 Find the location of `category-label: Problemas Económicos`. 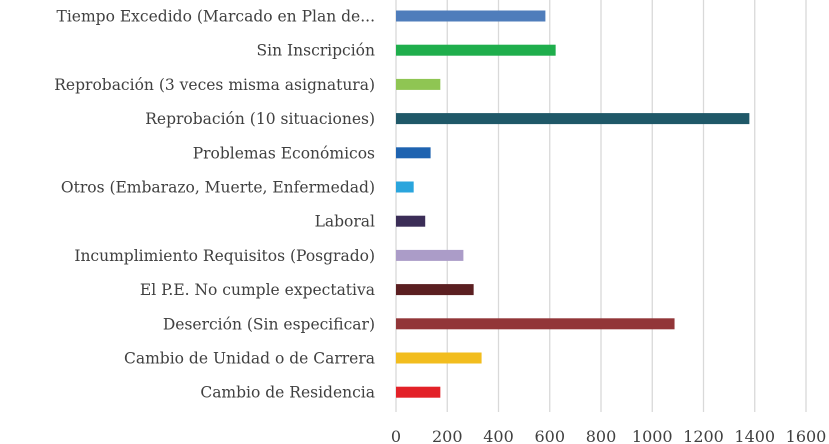

category-label: Problemas Económicos is located at coordinates (284, 153).